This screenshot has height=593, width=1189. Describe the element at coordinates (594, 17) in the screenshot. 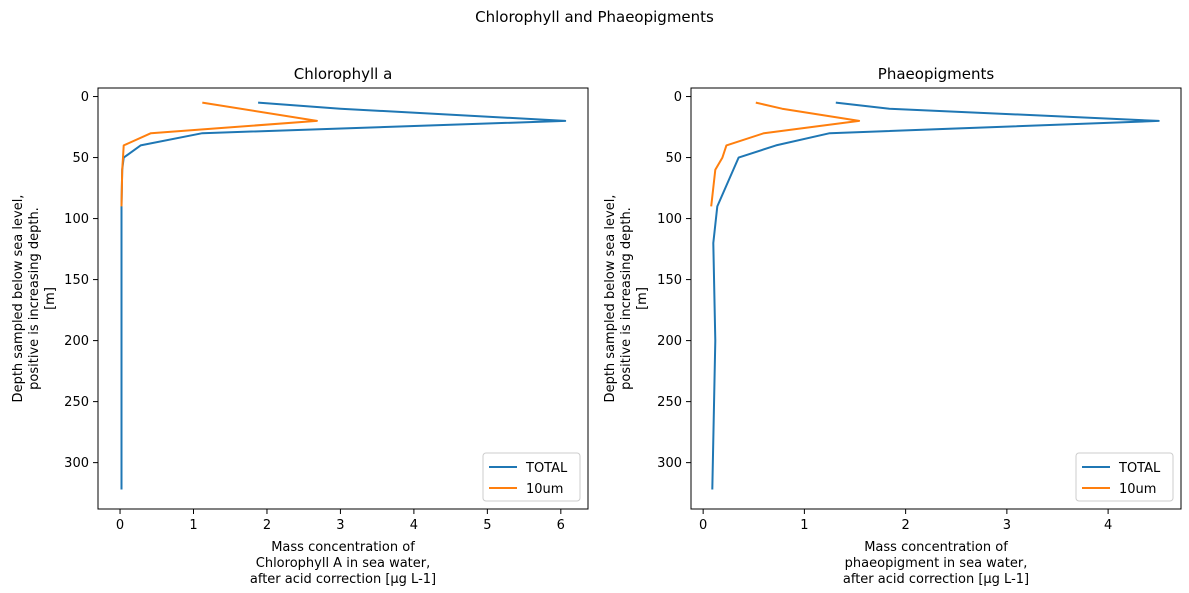

I see `figure-suptitle: Chlorophyll and Phaeopigments` at that location.